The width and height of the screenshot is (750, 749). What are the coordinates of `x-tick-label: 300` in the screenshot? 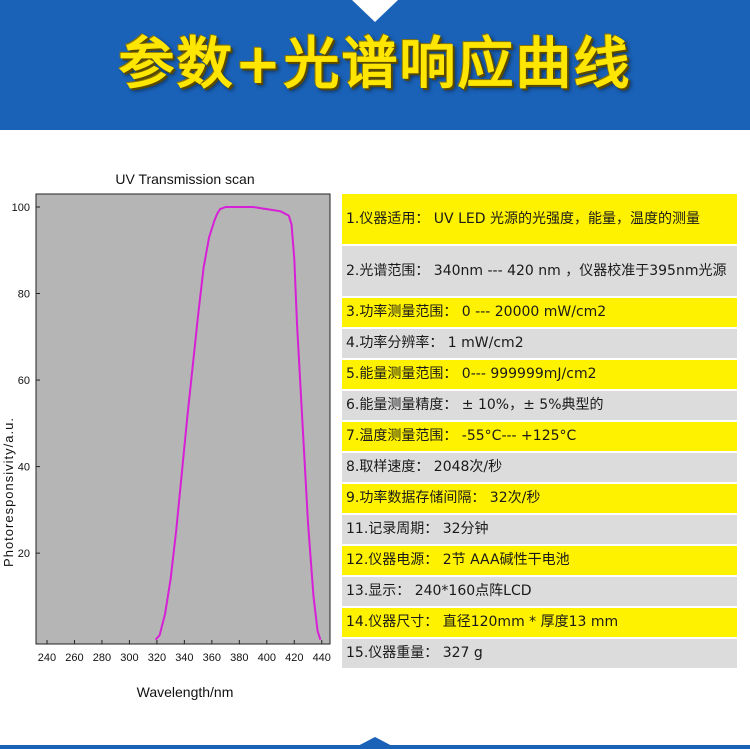 It's located at (129, 658).